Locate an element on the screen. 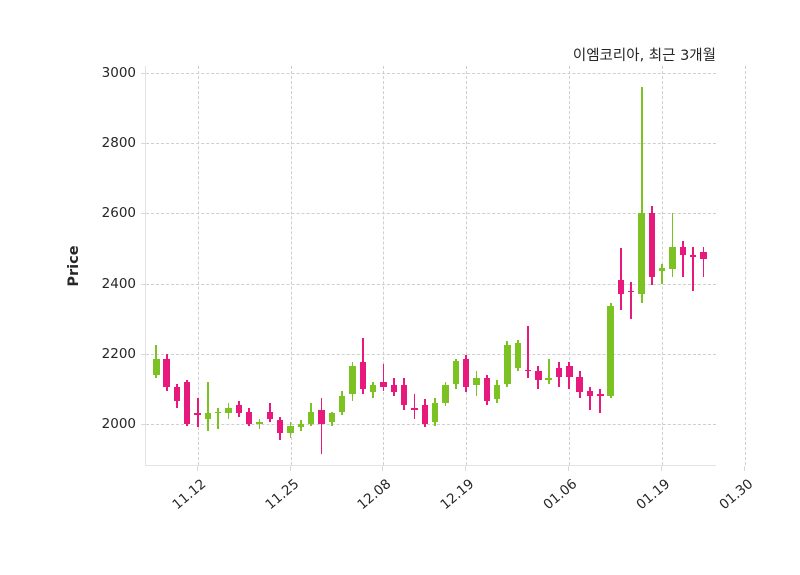 Image resolution: width=800 pixels, height=575 pixels. x-tick-label: 12.08 is located at coordinates (374, 495).